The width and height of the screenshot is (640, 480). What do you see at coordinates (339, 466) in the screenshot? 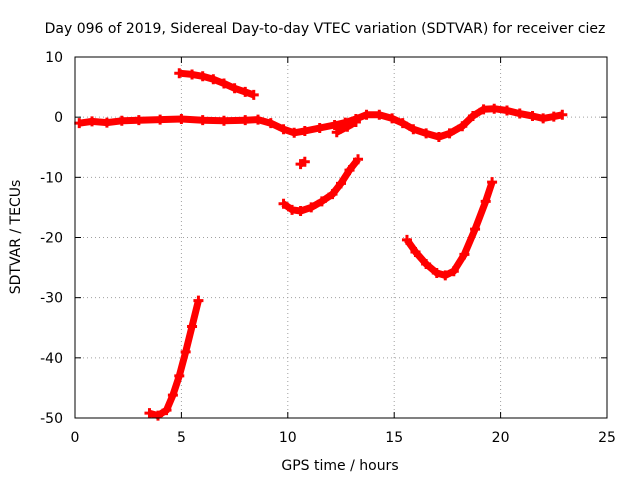
I see `x-axis-label: GPS time / hours` at bounding box center [339, 466].